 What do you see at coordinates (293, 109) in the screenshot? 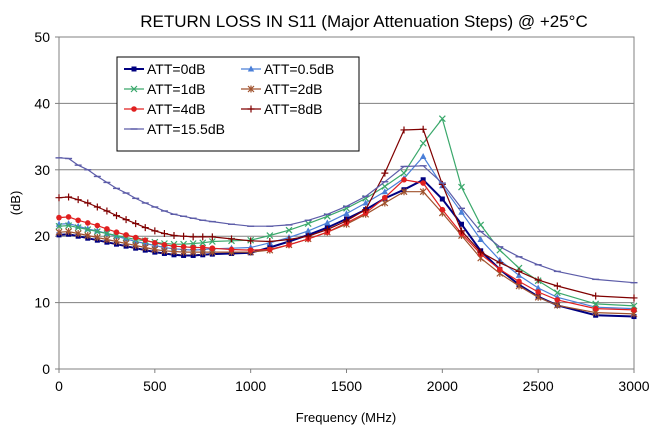
I see `legend-label: ATT=8dB` at bounding box center [293, 109].